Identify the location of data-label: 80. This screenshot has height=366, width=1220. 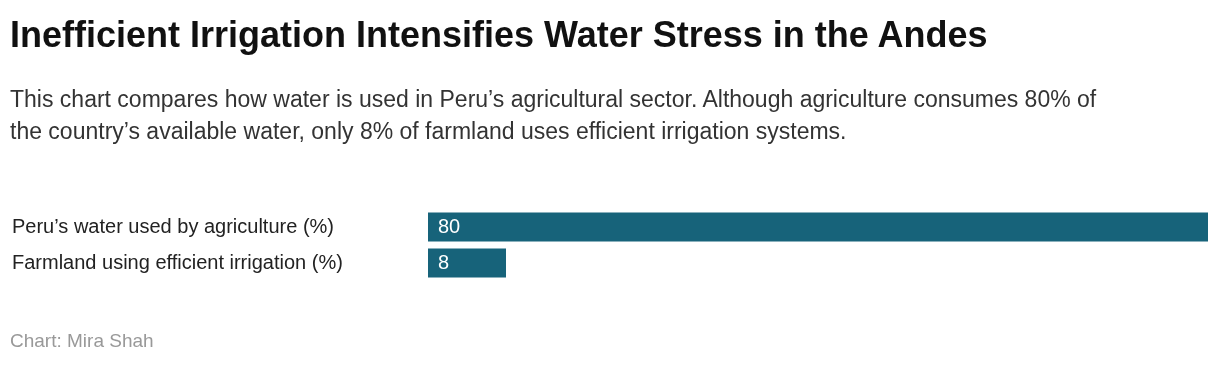
(449, 225).